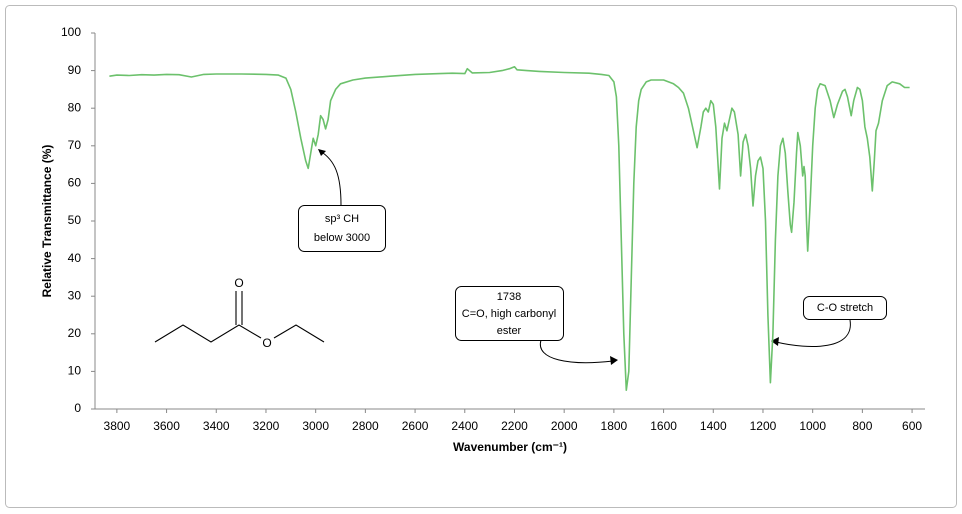 This screenshot has height=514, width=962. Describe the element at coordinates (315, 426) in the screenshot. I see `x-tick-label: 3000` at that location.